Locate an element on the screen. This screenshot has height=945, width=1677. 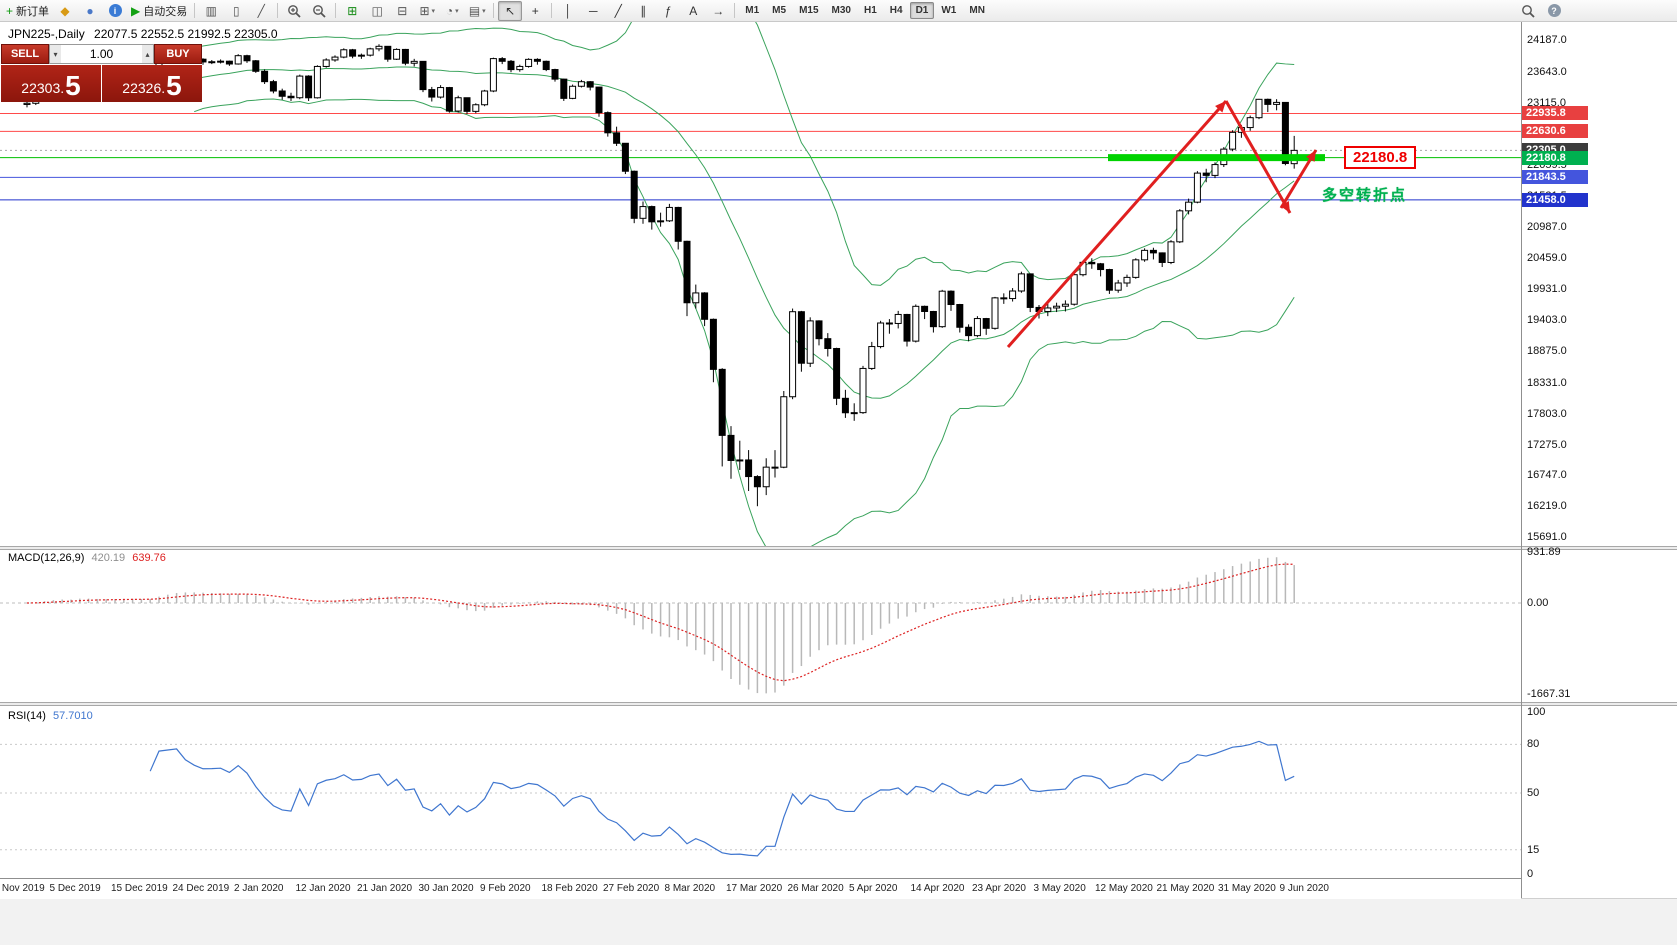
price-tick: 16747.0 is located at coordinates (1547, 475).